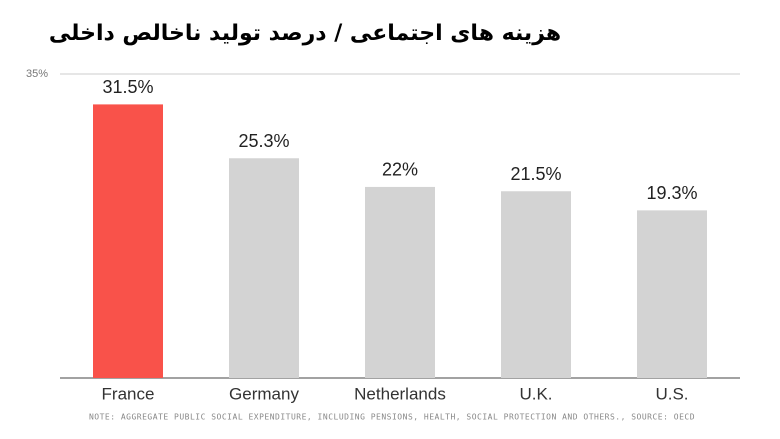 The height and width of the screenshot is (439, 780). What do you see at coordinates (400, 393) in the screenshot?
I see `x-tick-label: Netherlands` at bounding box center [400, 393].